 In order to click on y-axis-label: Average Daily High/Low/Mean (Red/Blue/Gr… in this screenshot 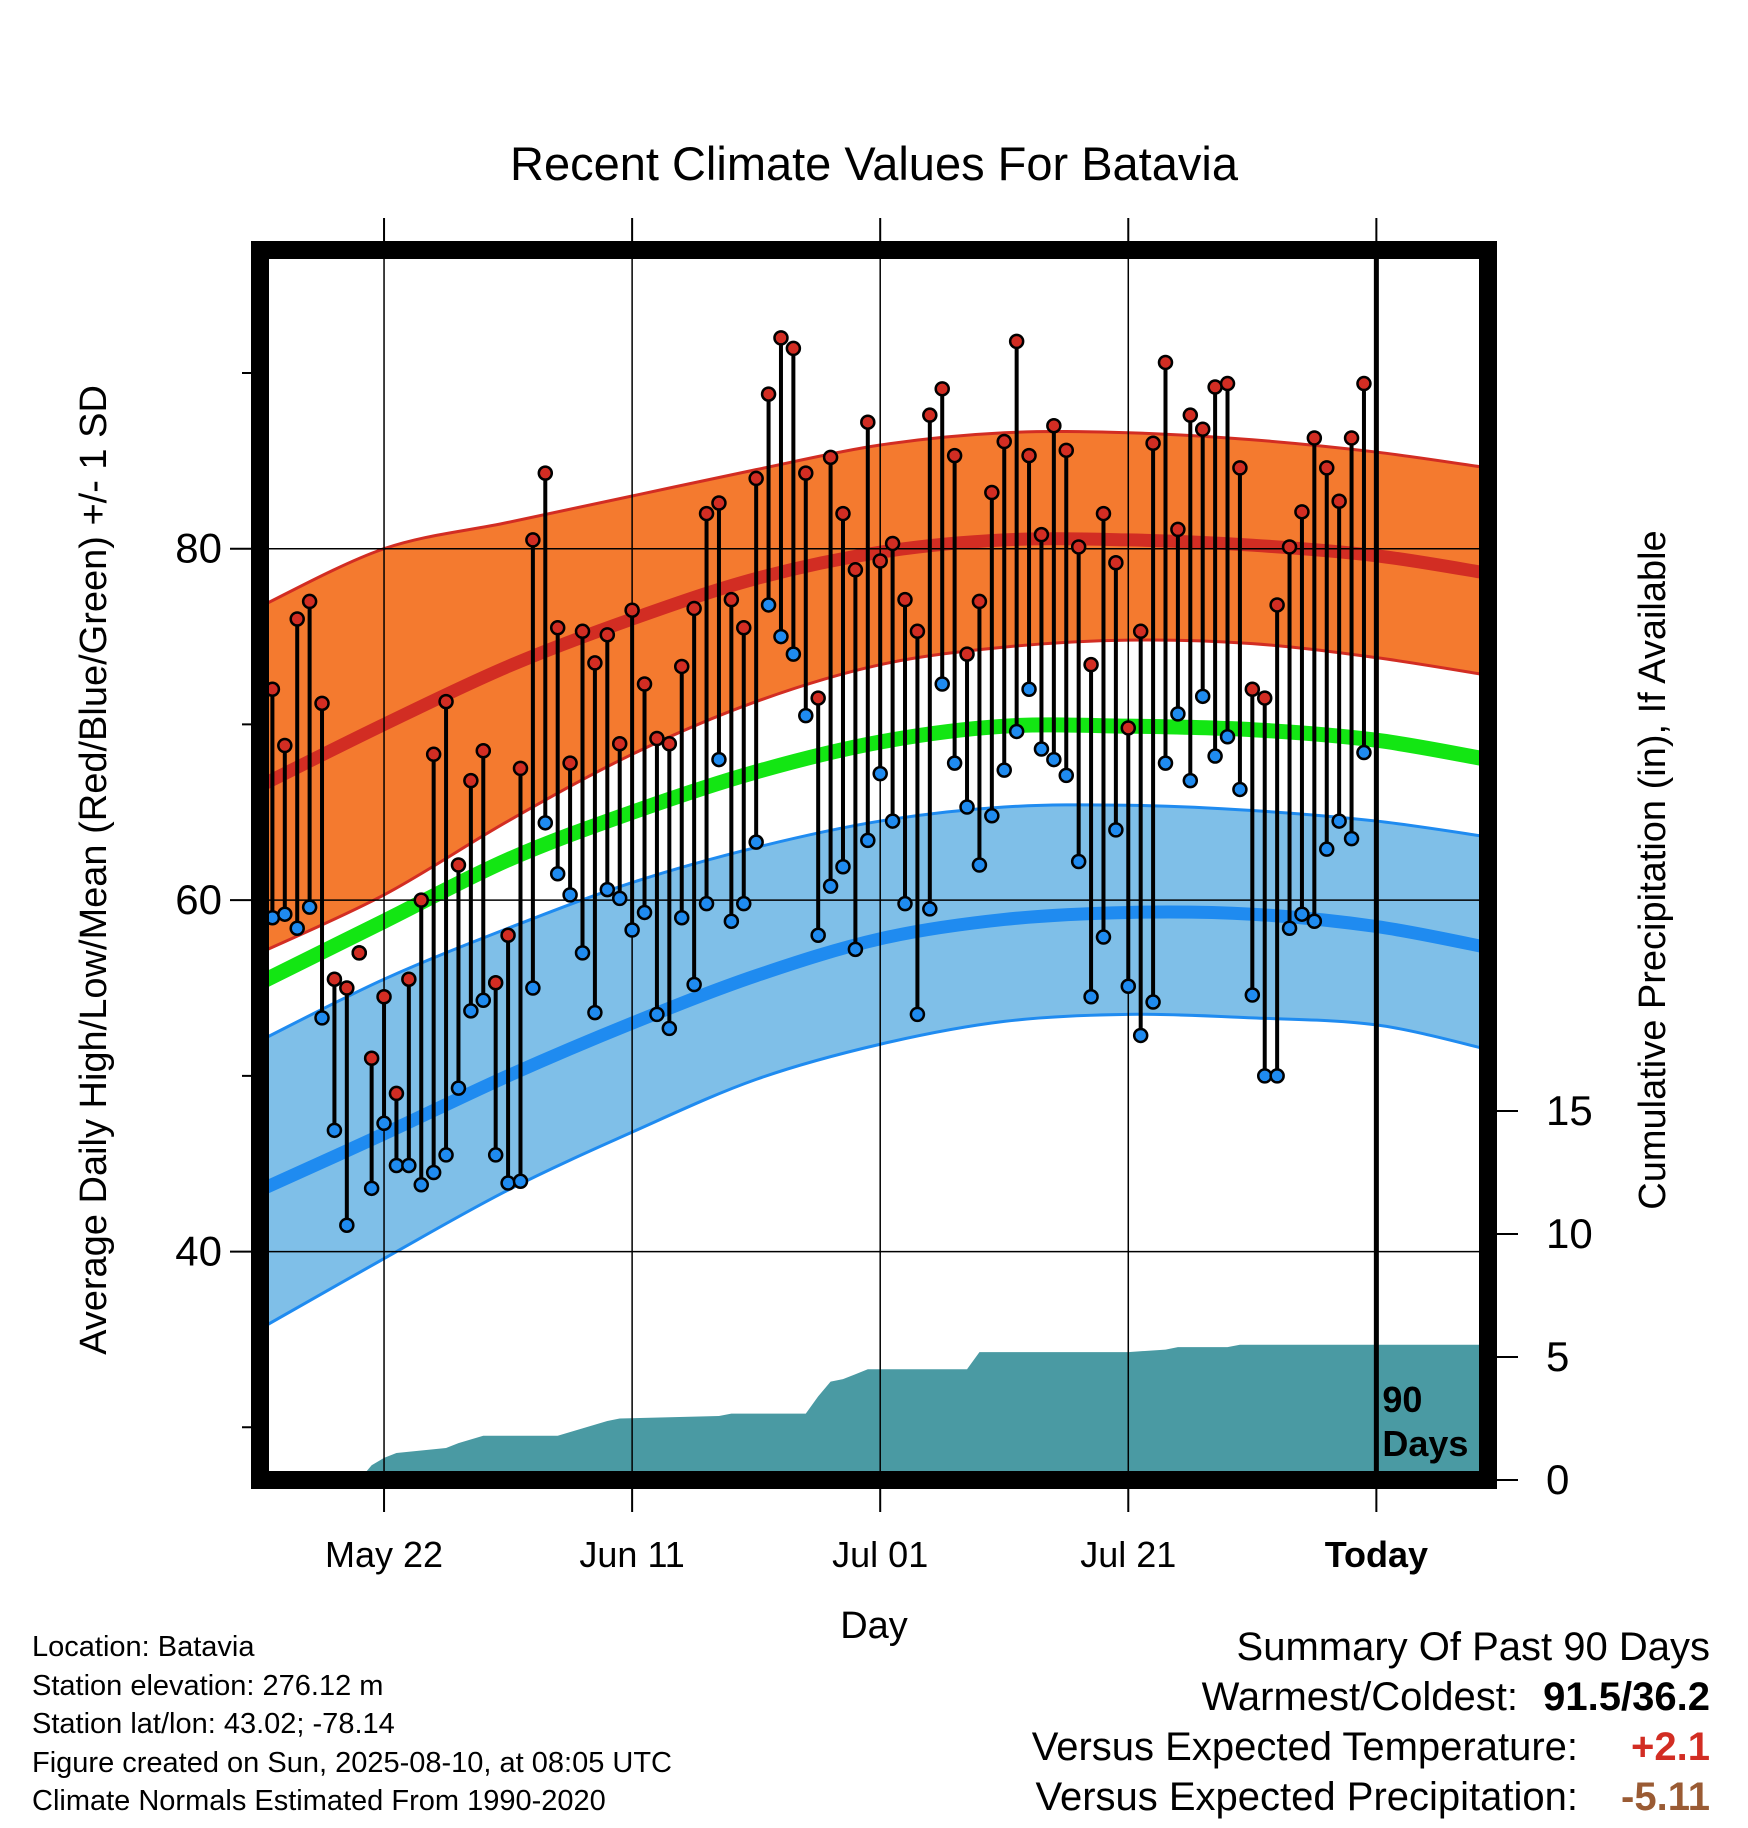, I will do `click(94, 870)`.